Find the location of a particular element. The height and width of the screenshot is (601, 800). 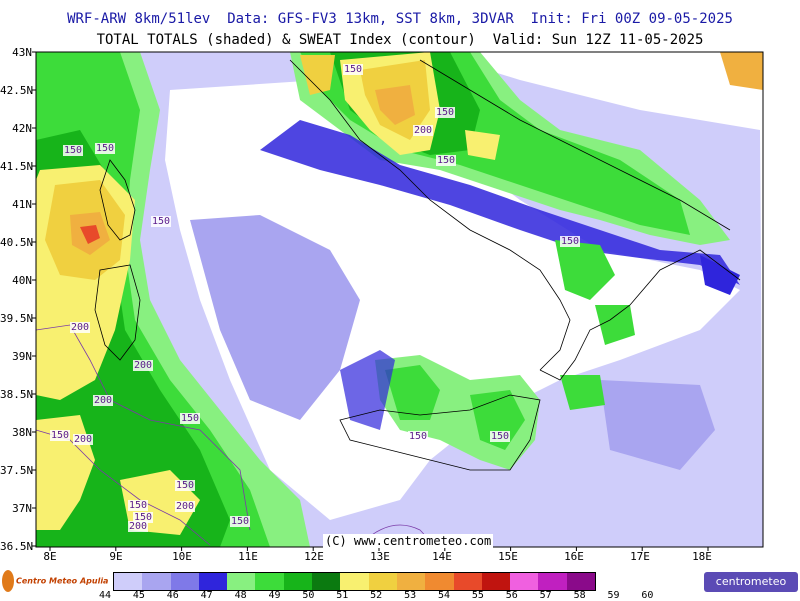

lat-label: 39.5N is located at coordinates (17, 318).